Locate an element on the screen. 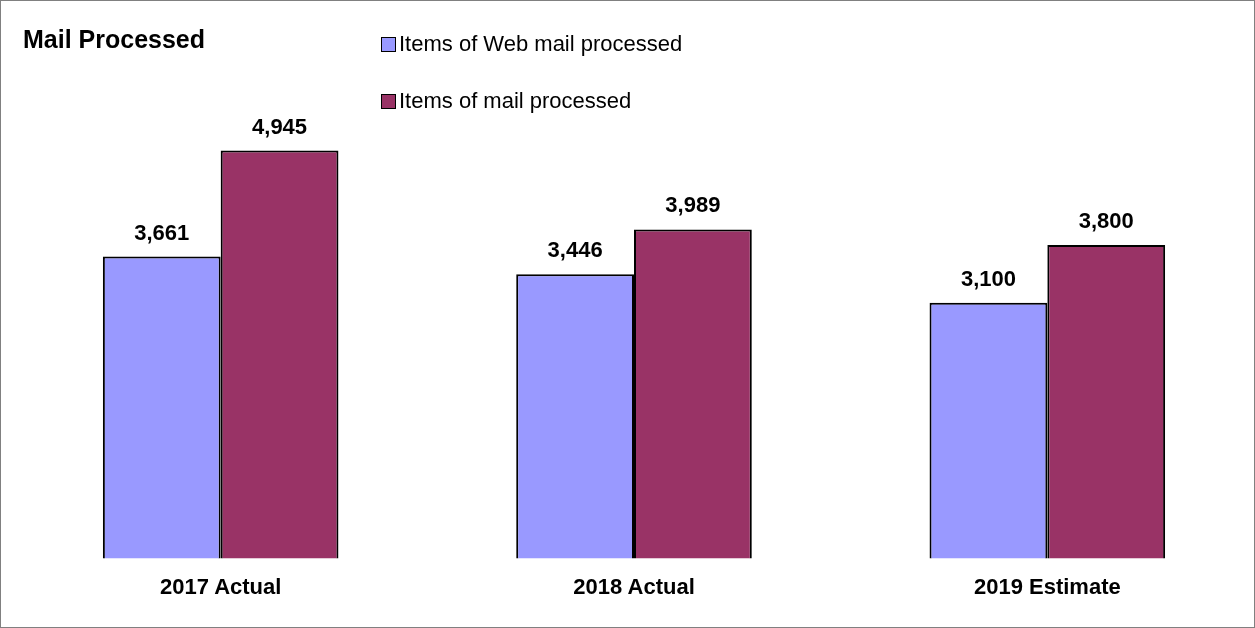 This screenshot has height=628, width=1255. chart-title: Mail Processed is located at coordinates (114, 39).